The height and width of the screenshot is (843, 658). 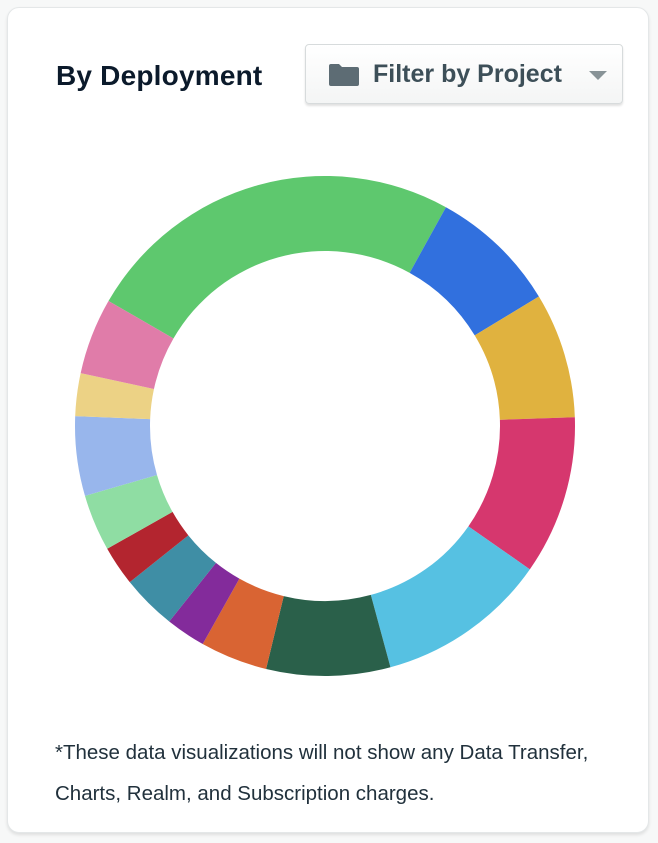 I want to click on filter-label: Filter by Project, so click(x=467, y=74).